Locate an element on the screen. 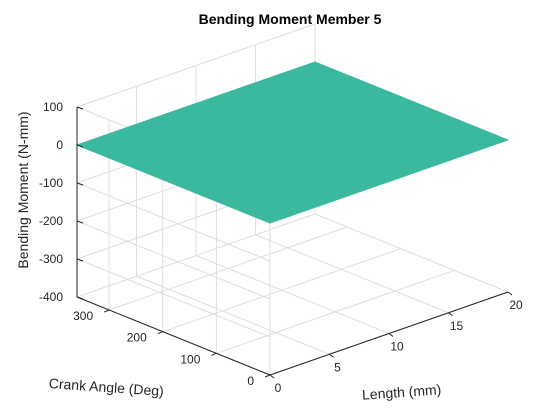  y-axis-line is located at coordinates (173, 336).